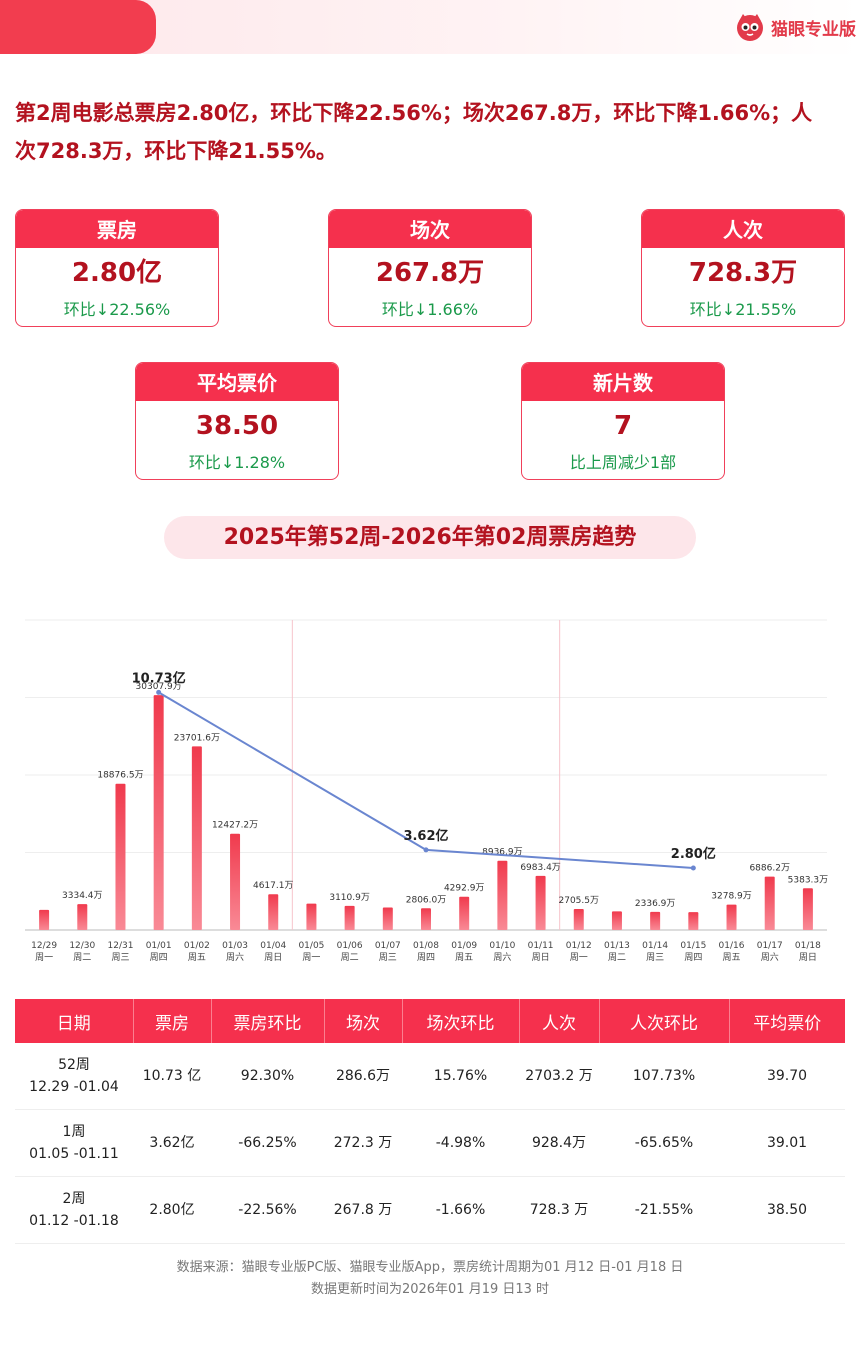 The image size is (860, 1354). Describe the element at coordinates (430, 229) in the screenshot. I see `card-title: 场次` at that location.